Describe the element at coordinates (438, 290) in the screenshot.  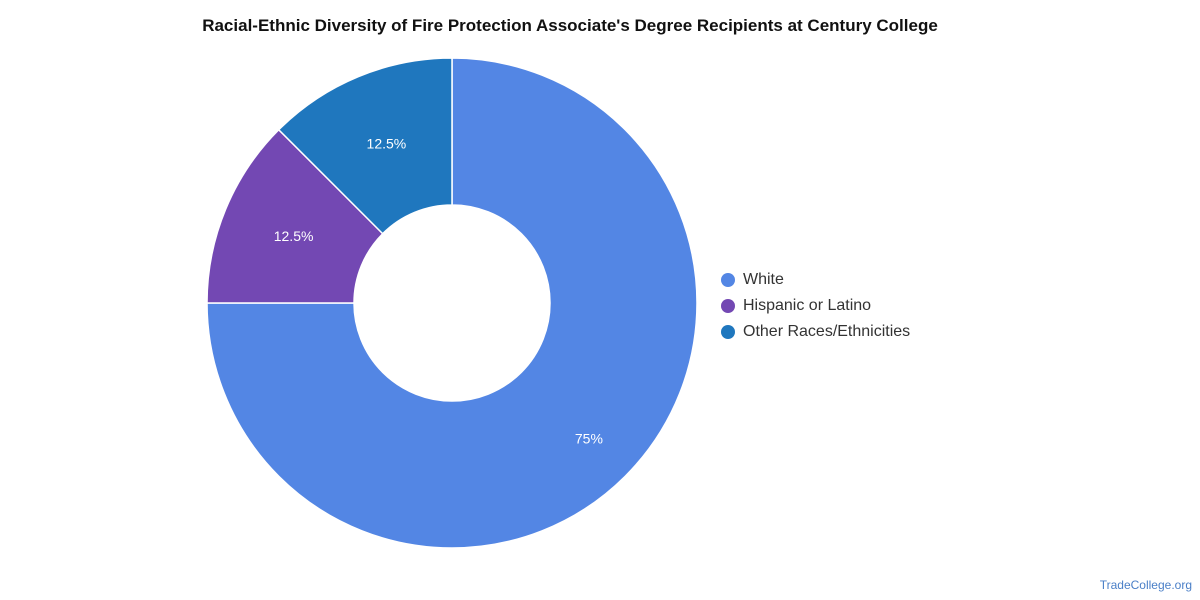
I see `donut-slice-labels: 75% 12.5% 12.5%` at that location.